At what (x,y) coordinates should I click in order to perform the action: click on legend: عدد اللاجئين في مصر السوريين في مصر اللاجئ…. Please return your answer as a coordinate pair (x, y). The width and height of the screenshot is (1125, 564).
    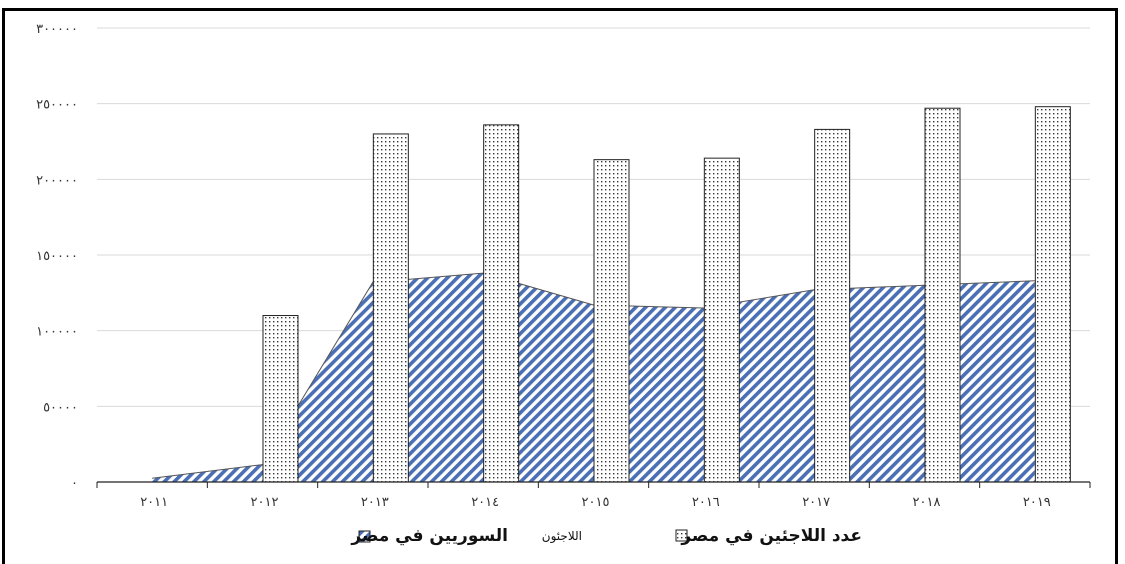
    Looking at the image, I should click on (606, 536).